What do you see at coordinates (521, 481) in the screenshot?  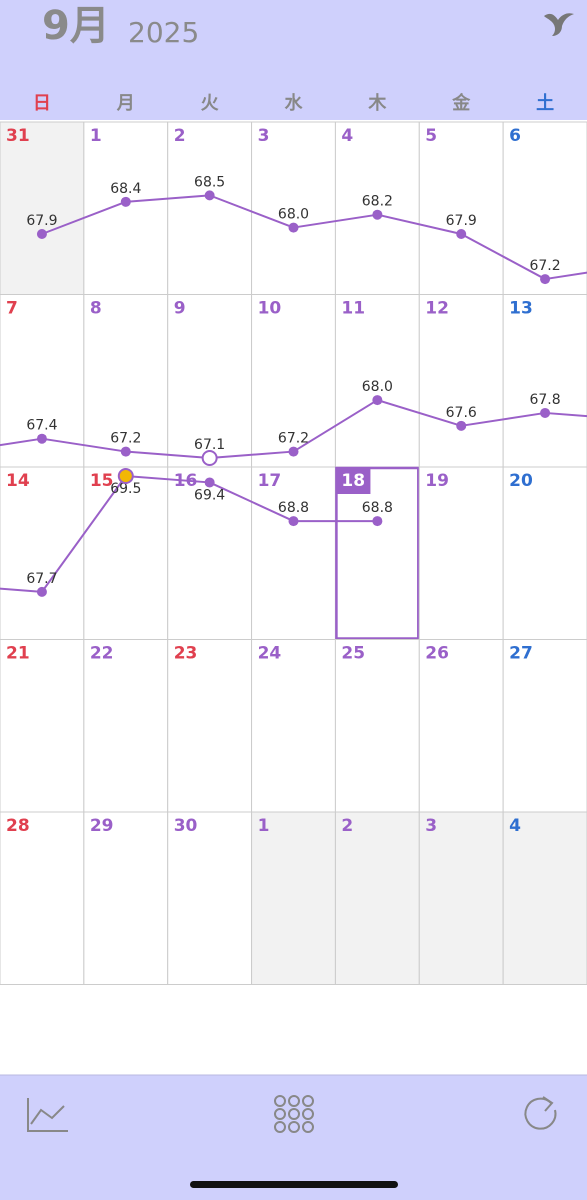 I see `day-number: 20` at bounding box center [521, 481].